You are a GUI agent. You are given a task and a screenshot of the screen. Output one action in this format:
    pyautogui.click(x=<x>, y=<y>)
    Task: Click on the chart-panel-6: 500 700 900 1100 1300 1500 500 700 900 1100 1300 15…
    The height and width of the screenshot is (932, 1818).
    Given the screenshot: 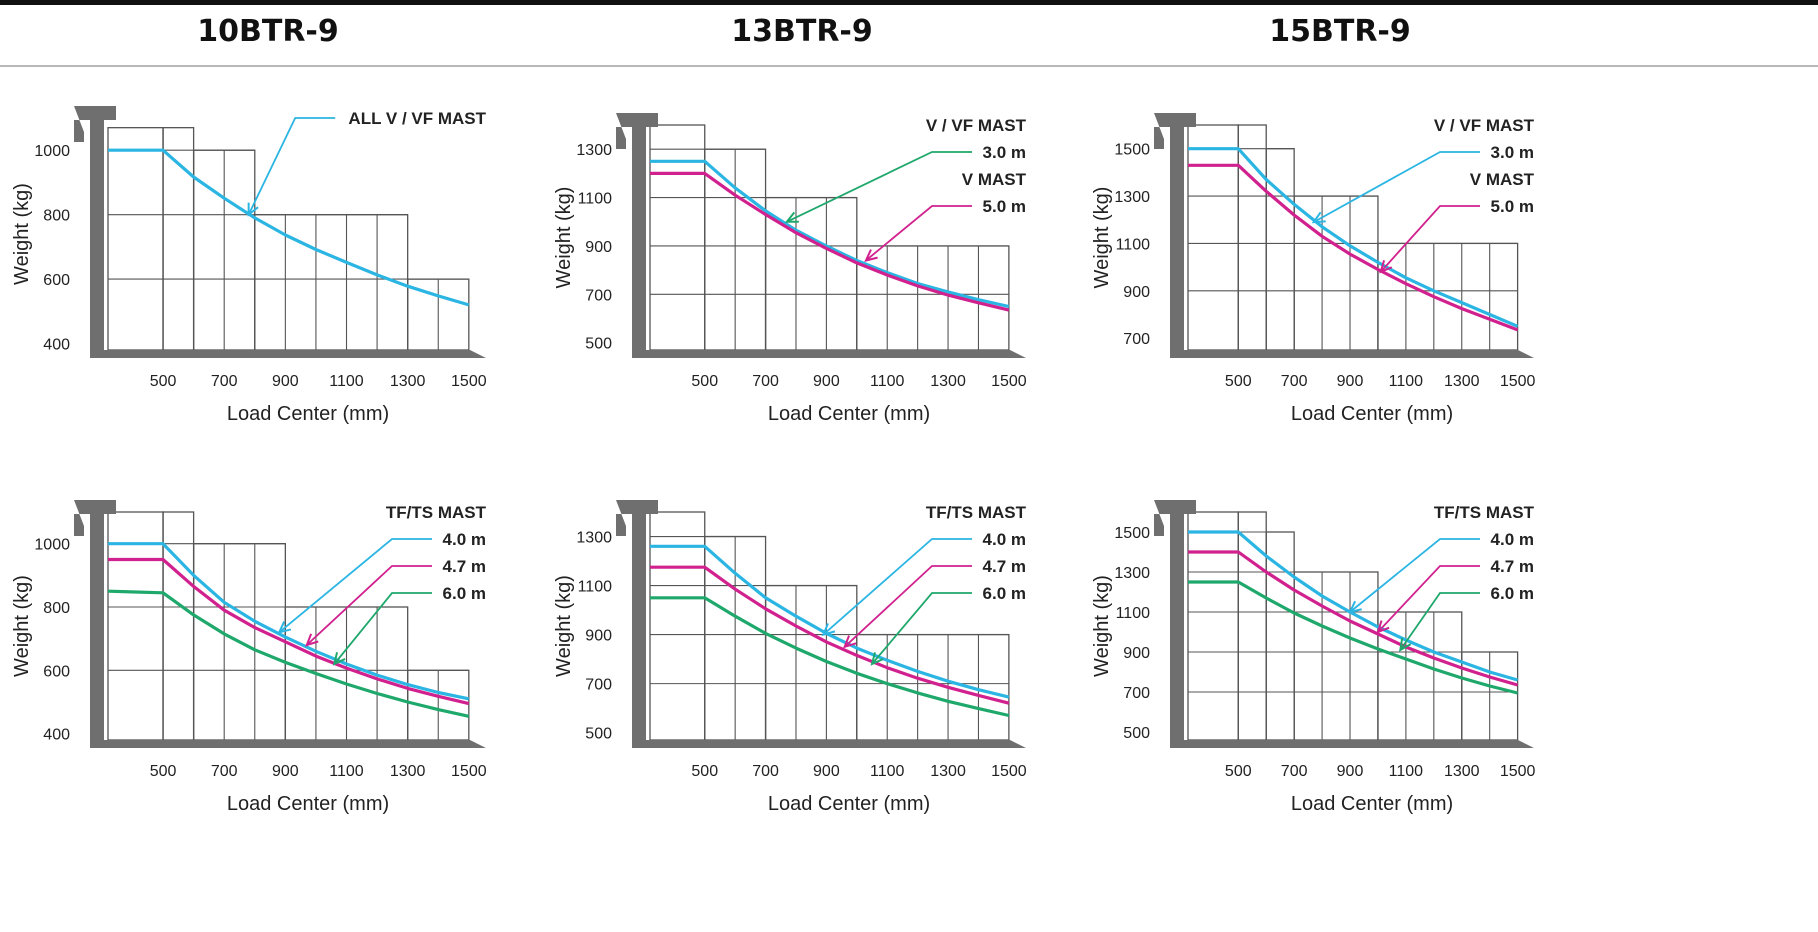 What is the action you would take?
    pyautogui.click(x=1313, y=657)
    